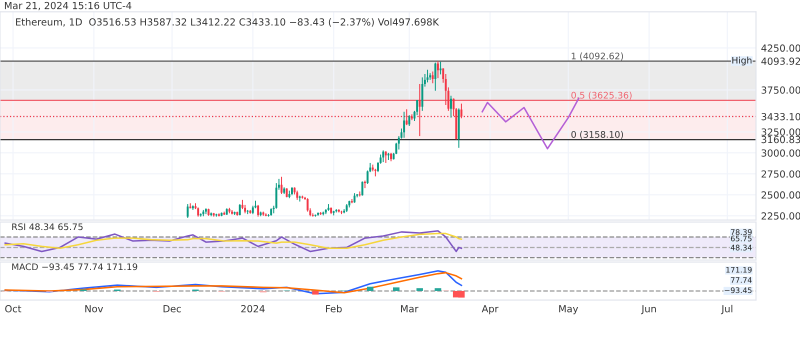 This screenshot has height=339, width=800. Describe the element at coordinates (781, 116) in the screenshot. I see `y-tick-label: 3433.10` at that location.